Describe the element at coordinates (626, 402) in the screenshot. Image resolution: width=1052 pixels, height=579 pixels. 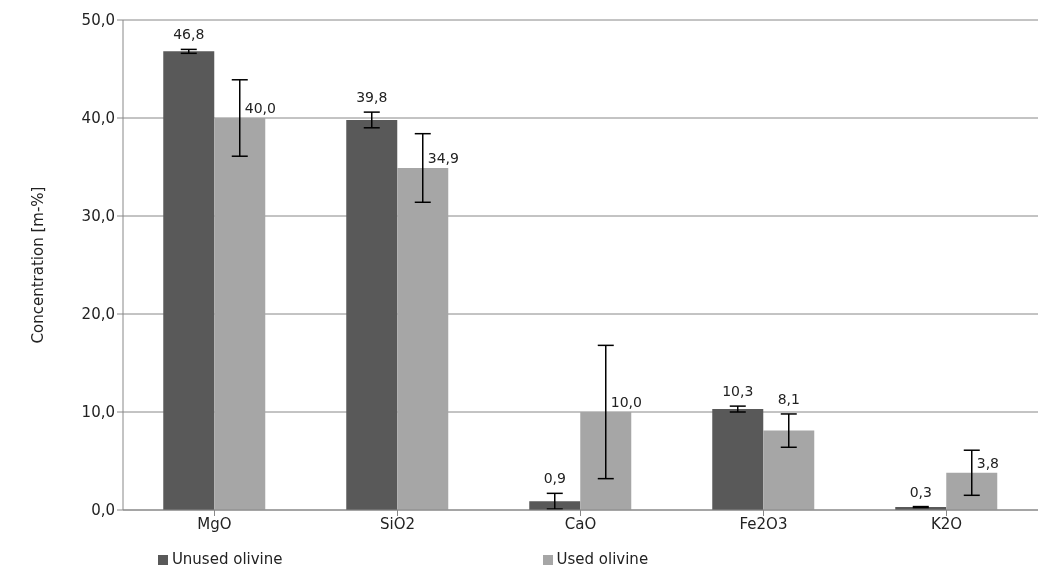
I see `data-label: 10,0` at that location.